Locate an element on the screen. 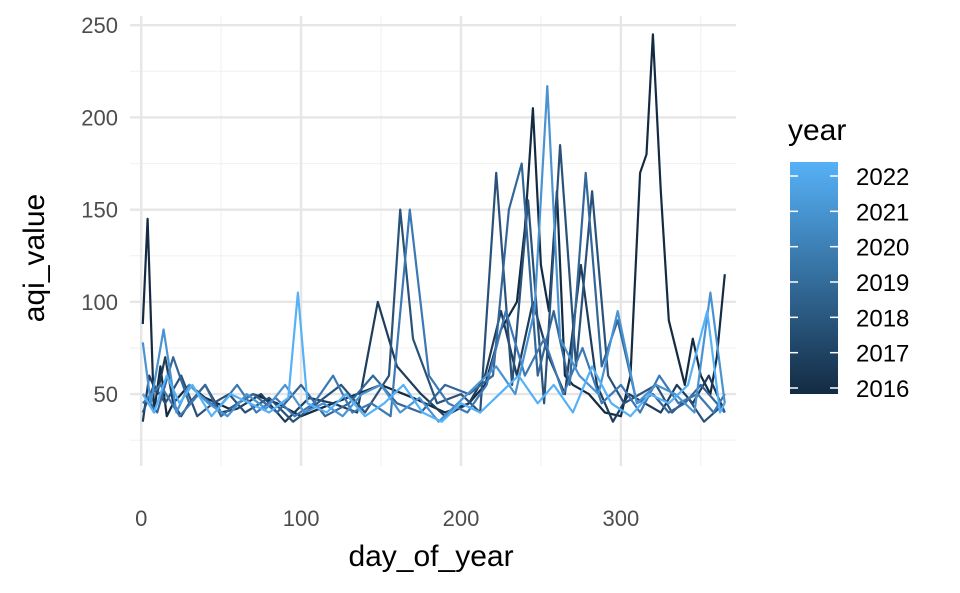 Image resolution: width=960 pixels, height=593 pixels. y-tick-label: 100 is located at coordinates (99, 302).